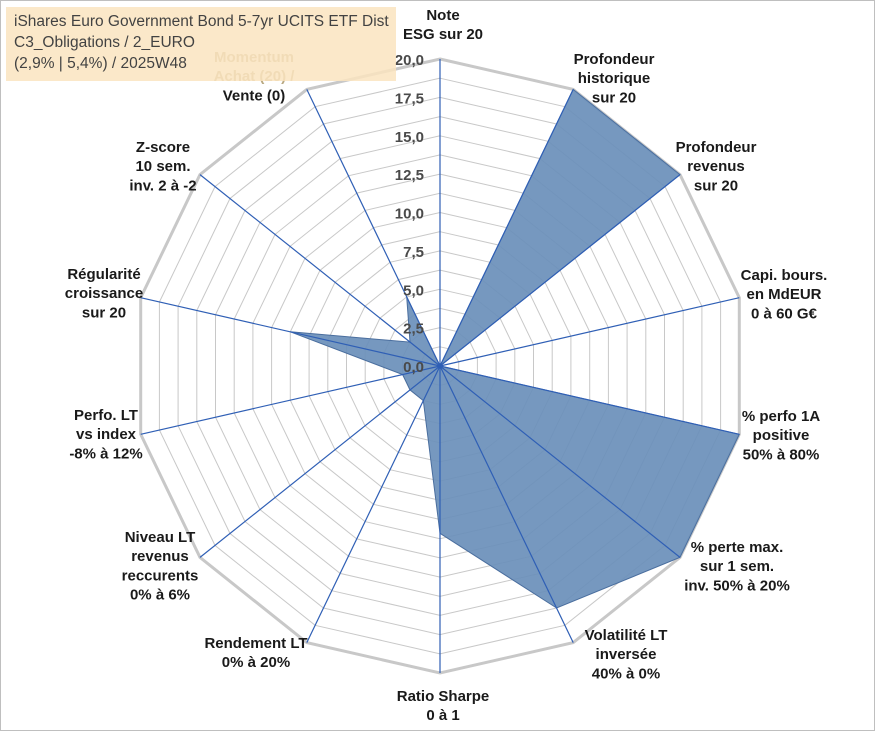 The height and width of the screenshot is (731, 875). Describe the element at coordinates (160, 575) in the screenshot. I see `axis-label-line: reccurents` at that location.